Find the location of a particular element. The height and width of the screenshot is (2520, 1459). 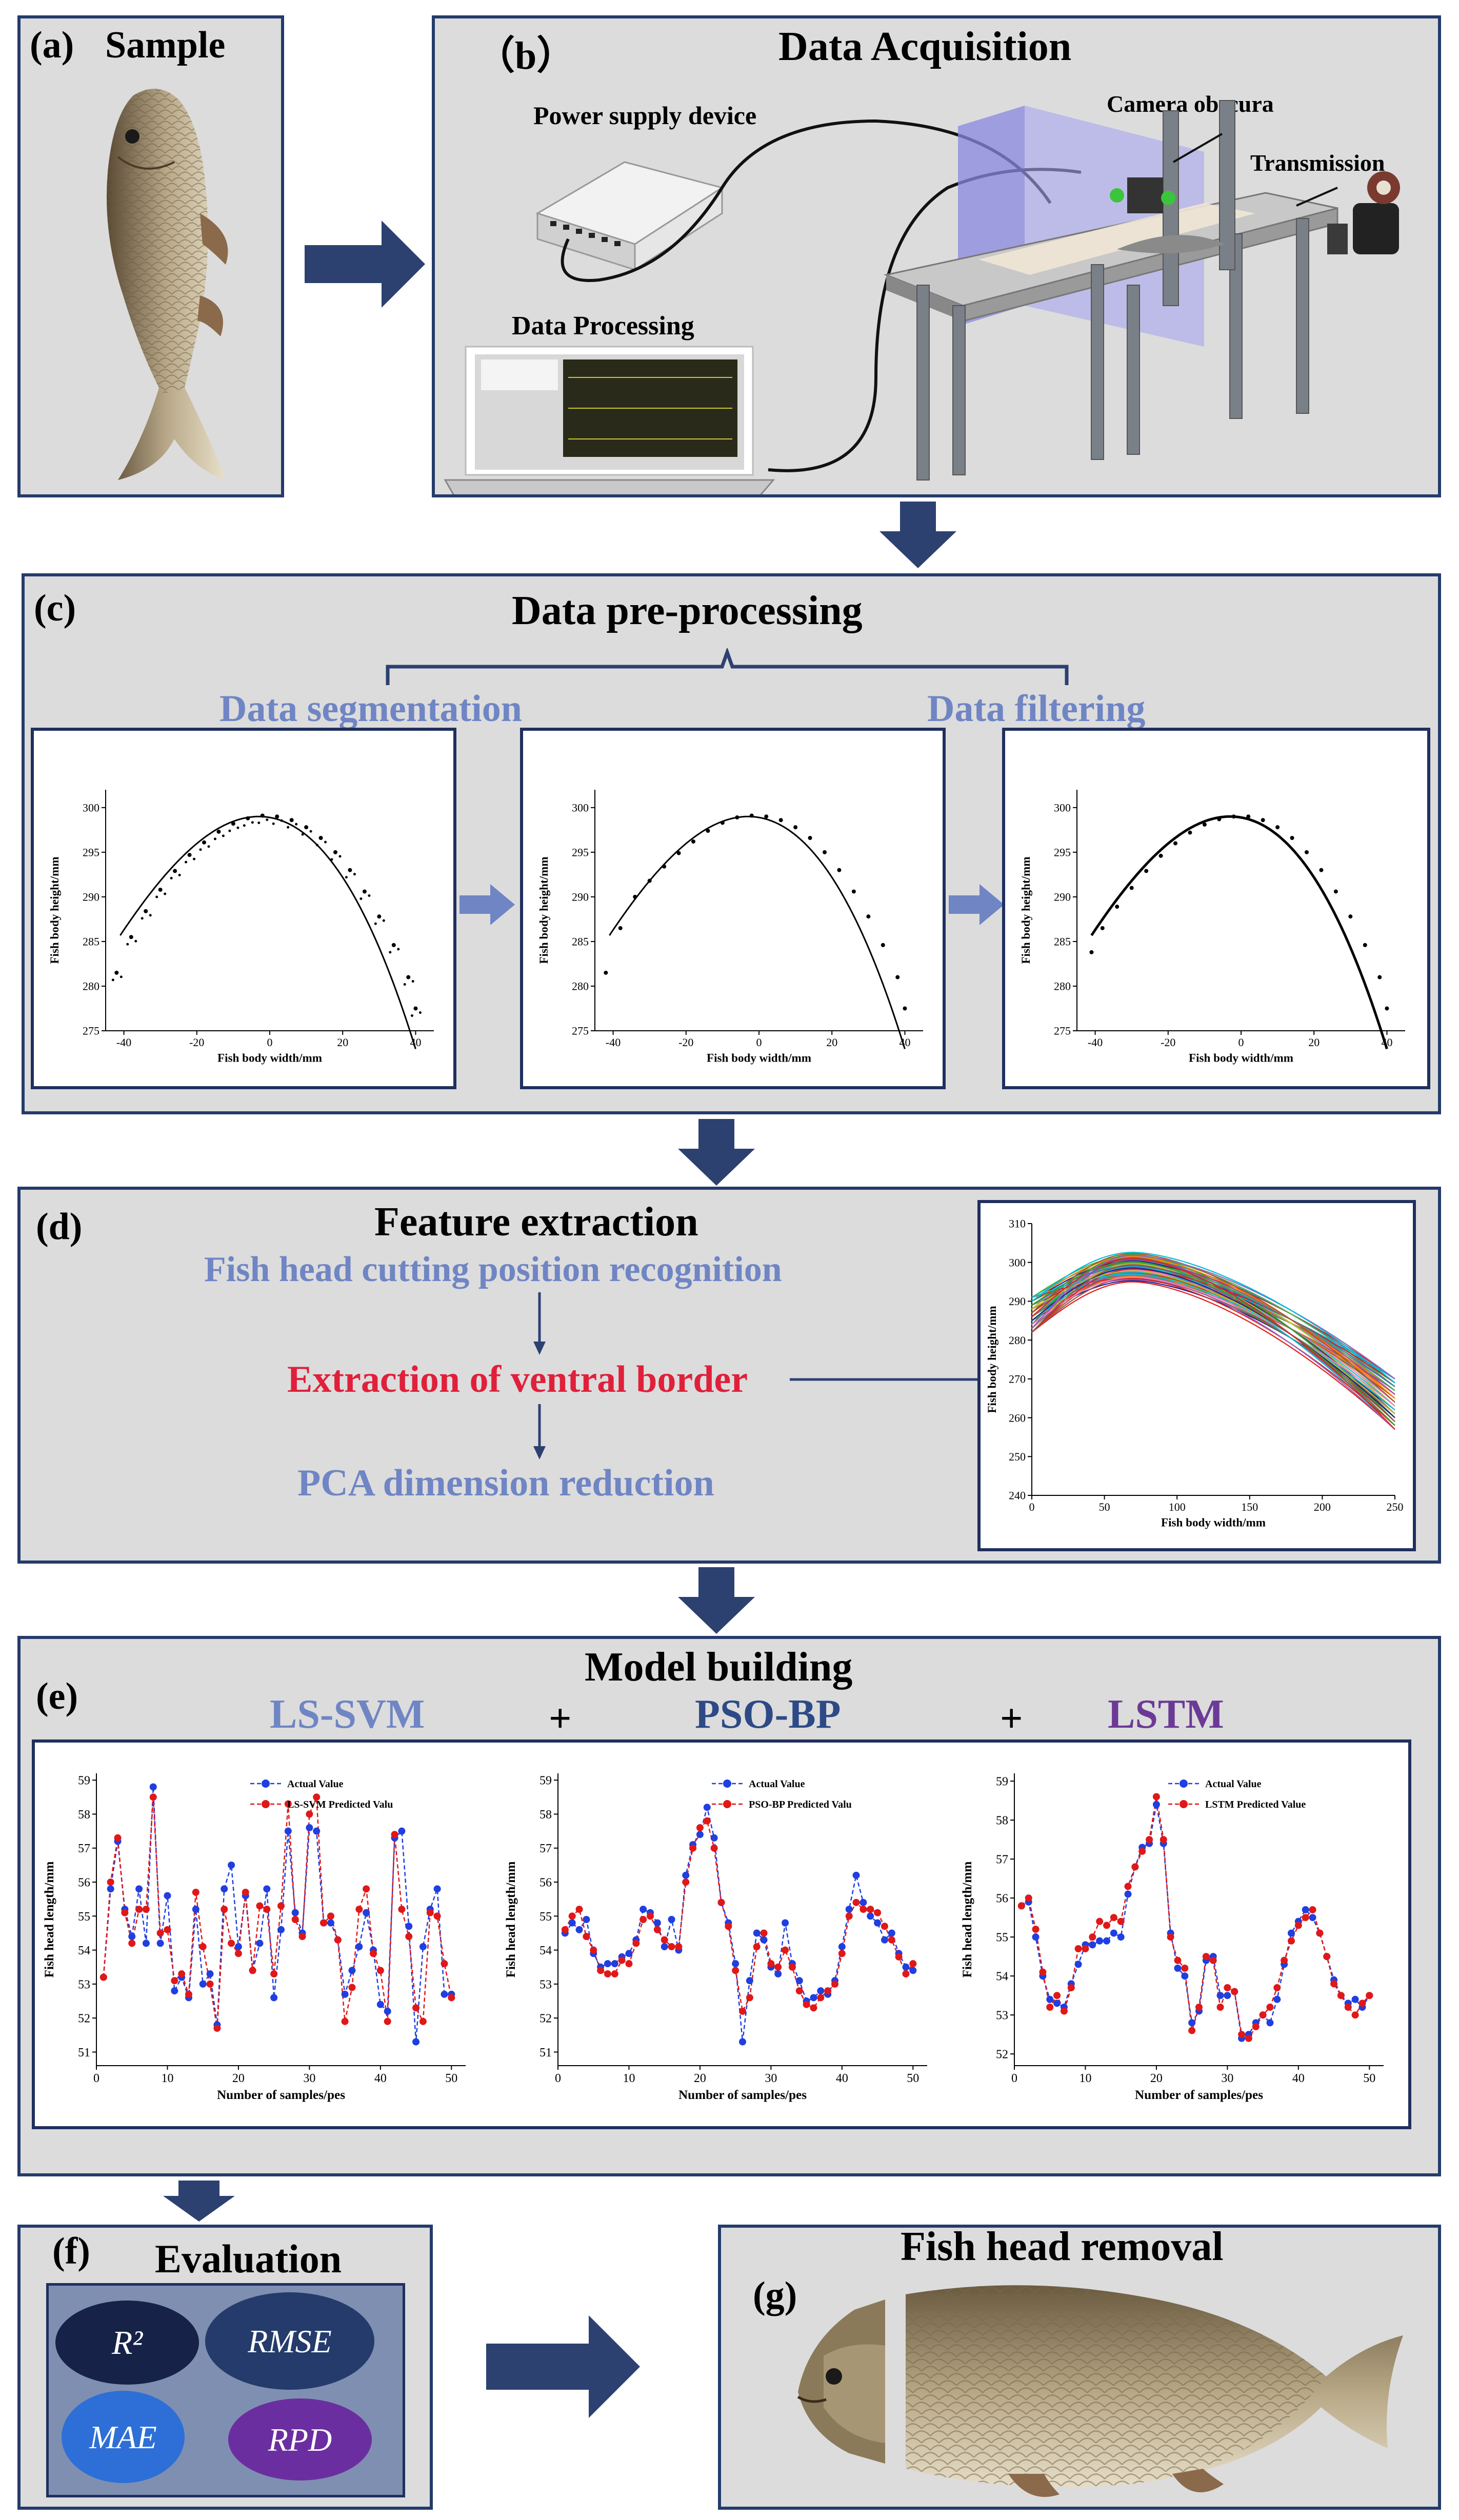

legend-label: Actual Value is located at coordinates (315, 1784).